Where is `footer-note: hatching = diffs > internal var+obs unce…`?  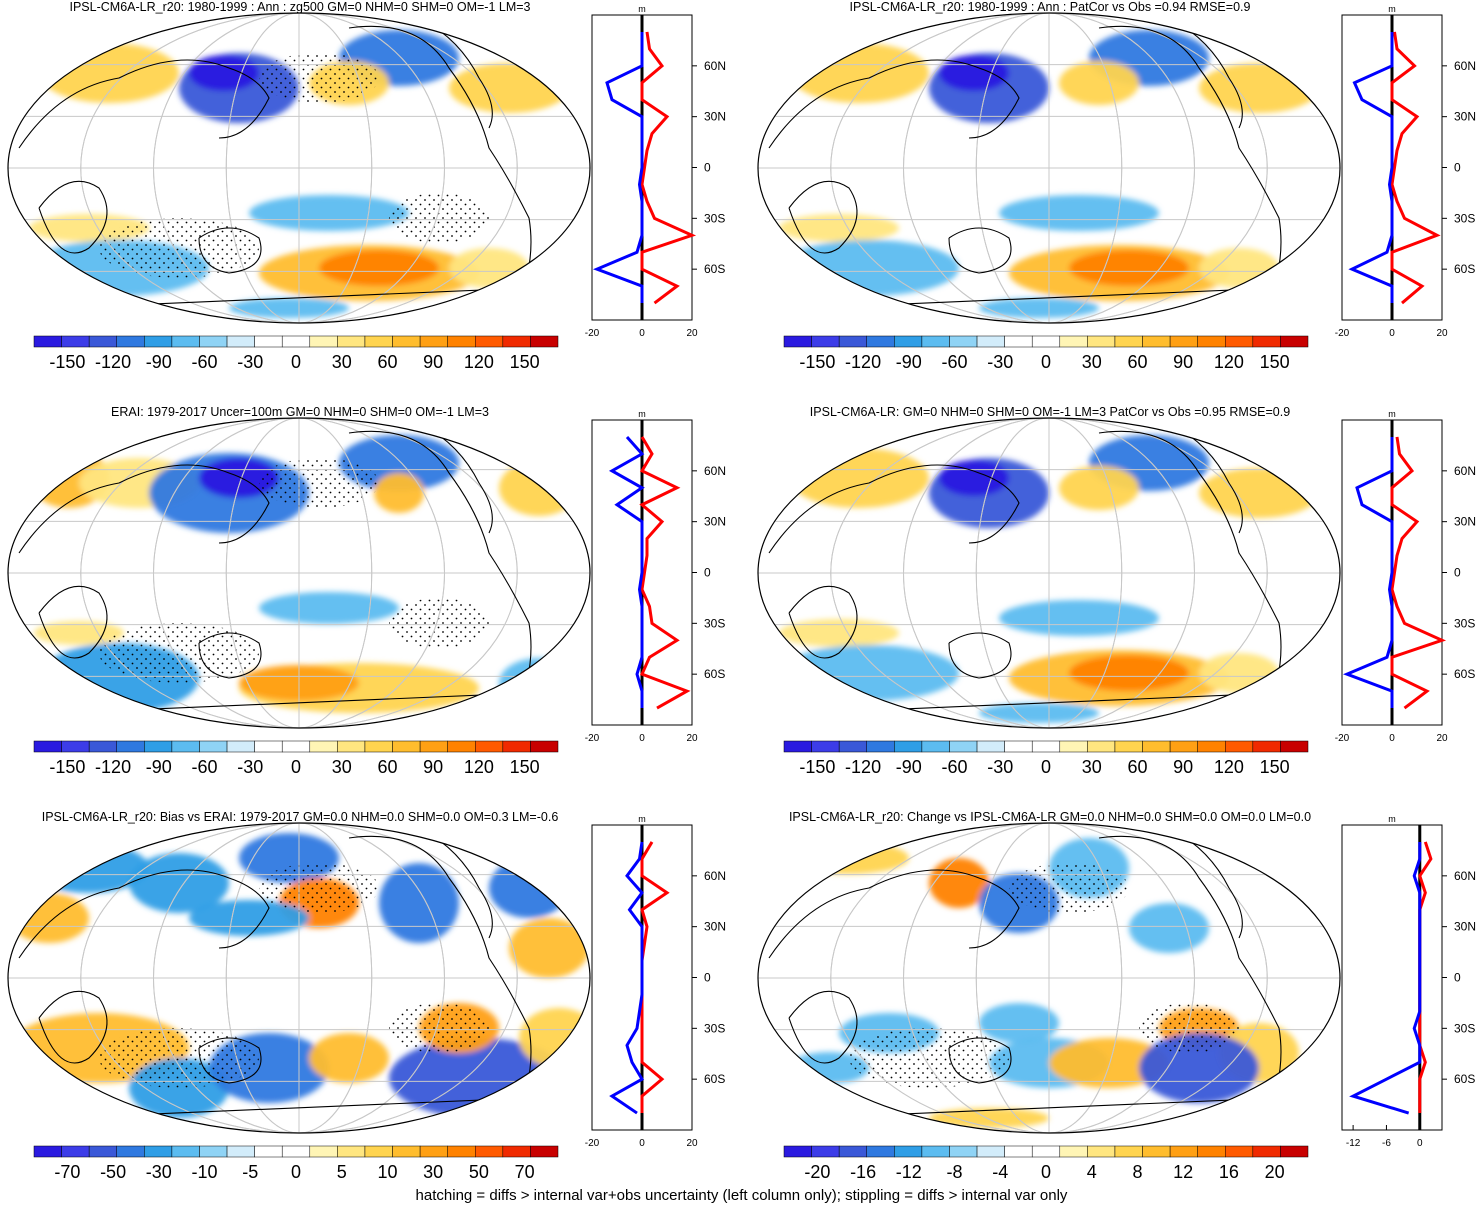
footer-note: hatching = diffs > internal var+obs unce… is located at coordinates (741, 1195).